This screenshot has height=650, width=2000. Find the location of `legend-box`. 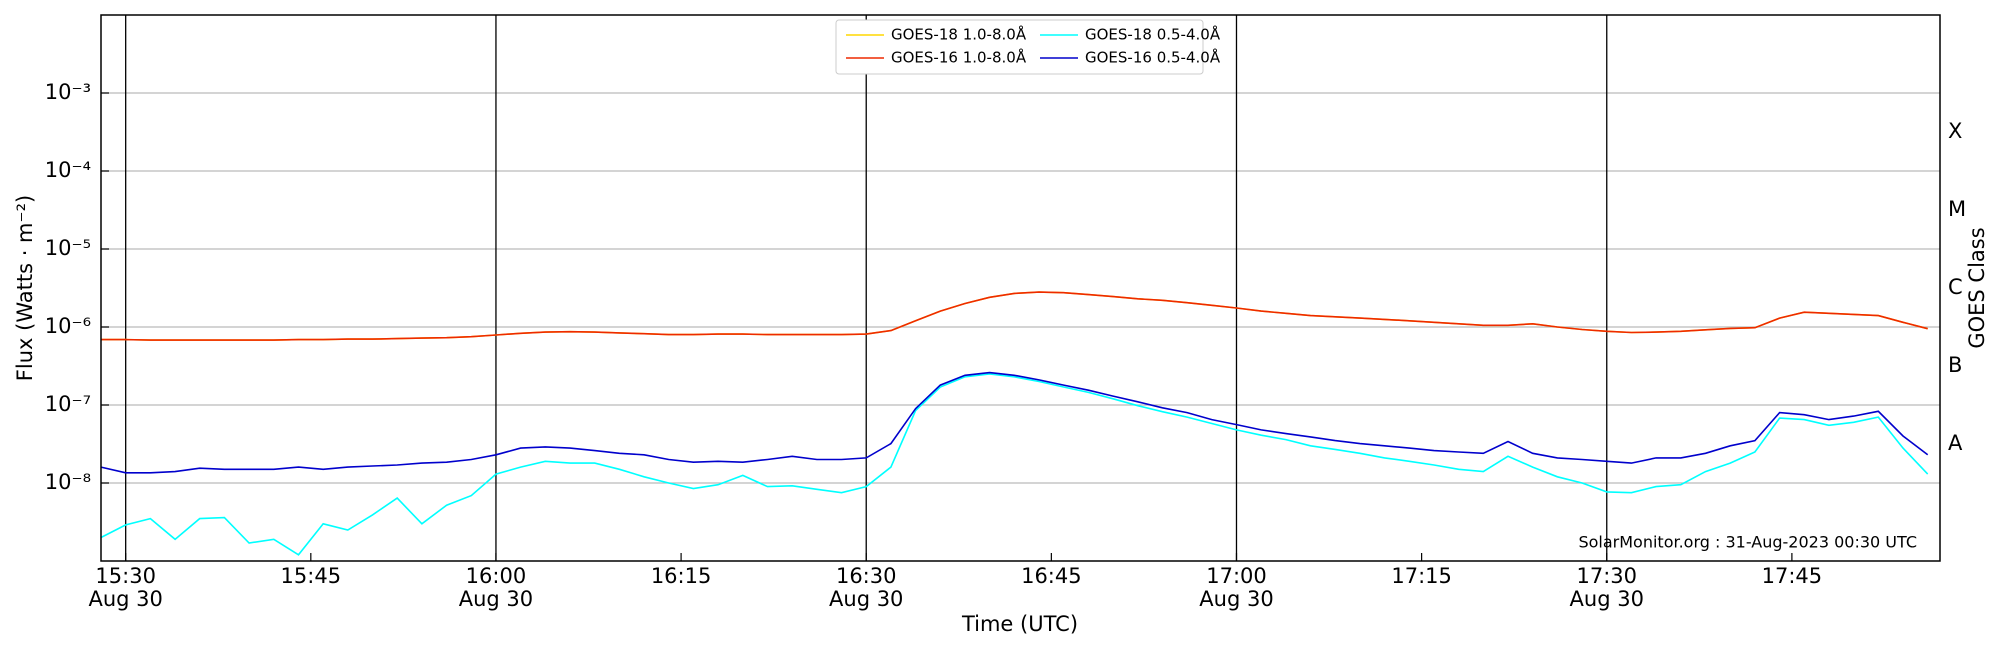

legend-box is located at coordinates (1019, 47).